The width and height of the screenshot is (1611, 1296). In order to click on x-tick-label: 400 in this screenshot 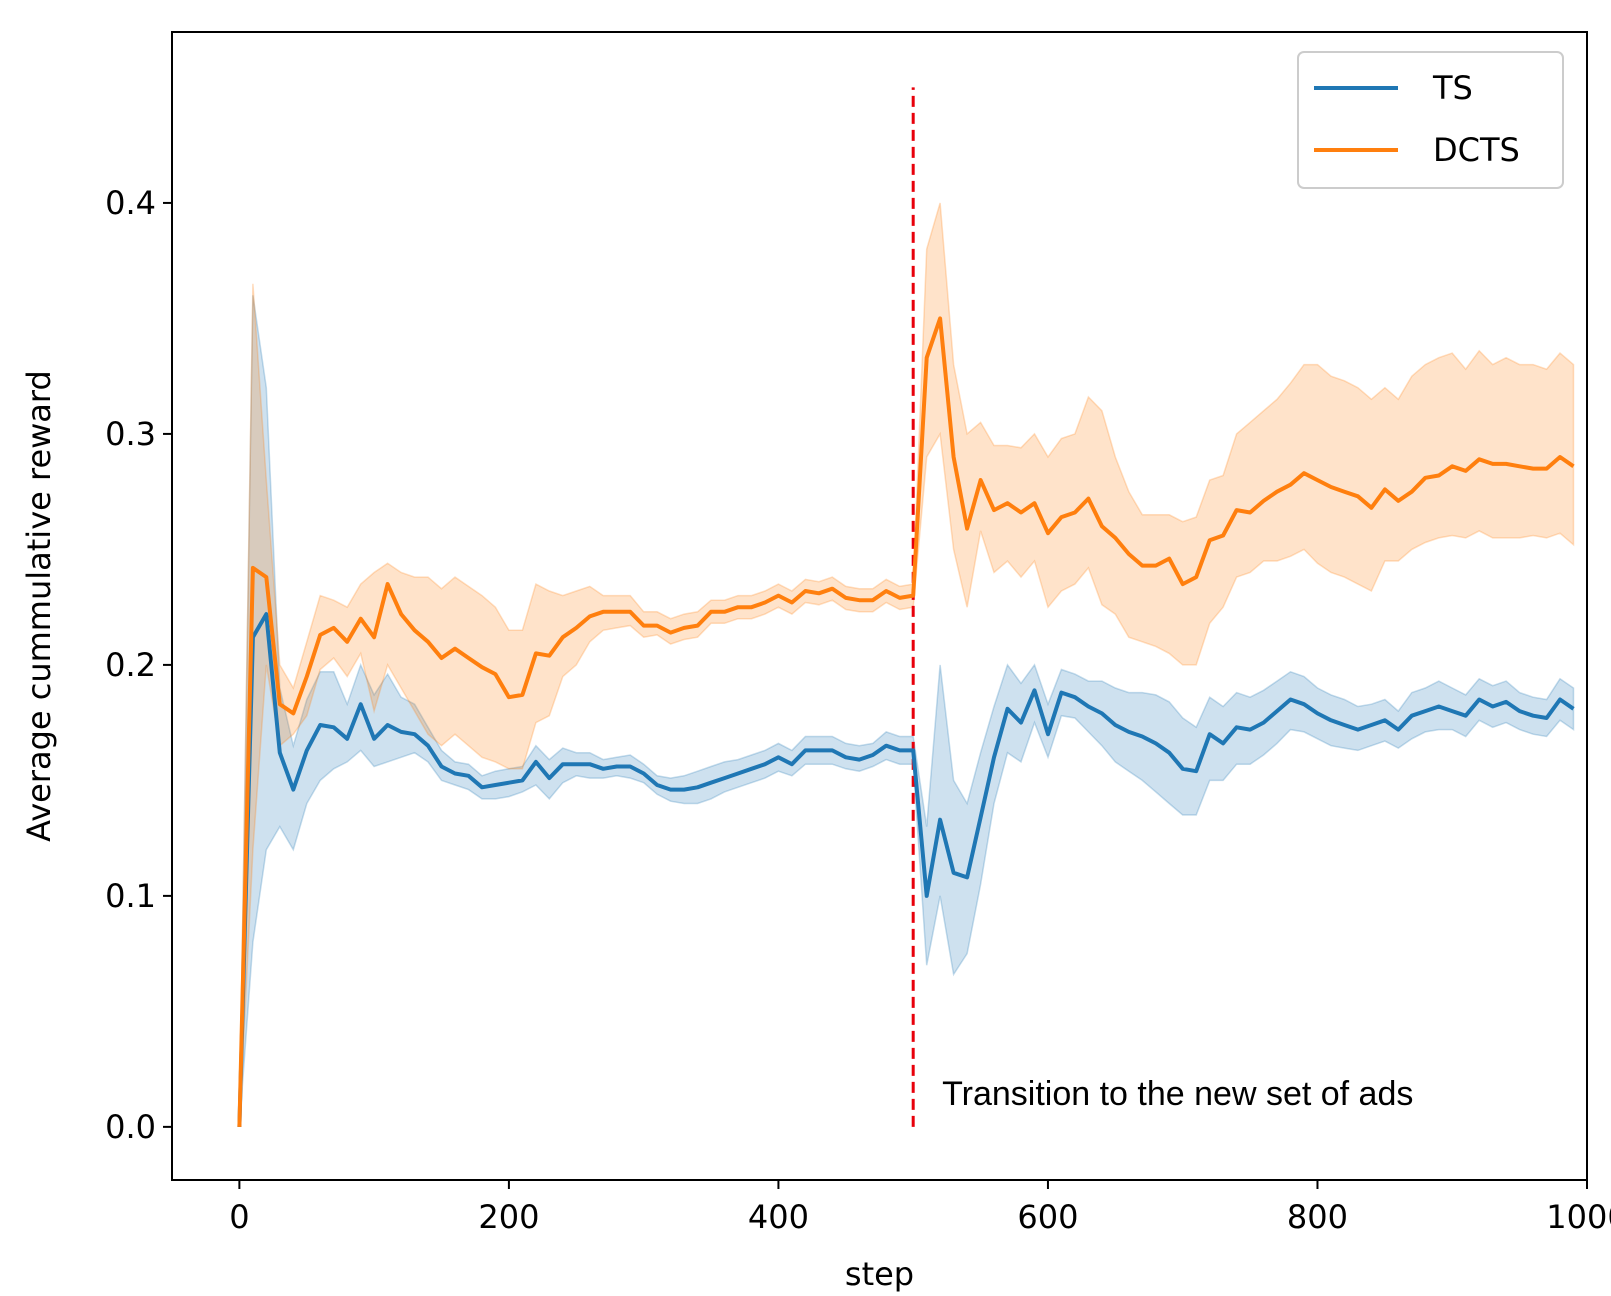, I will do `click(778, 1217)`.